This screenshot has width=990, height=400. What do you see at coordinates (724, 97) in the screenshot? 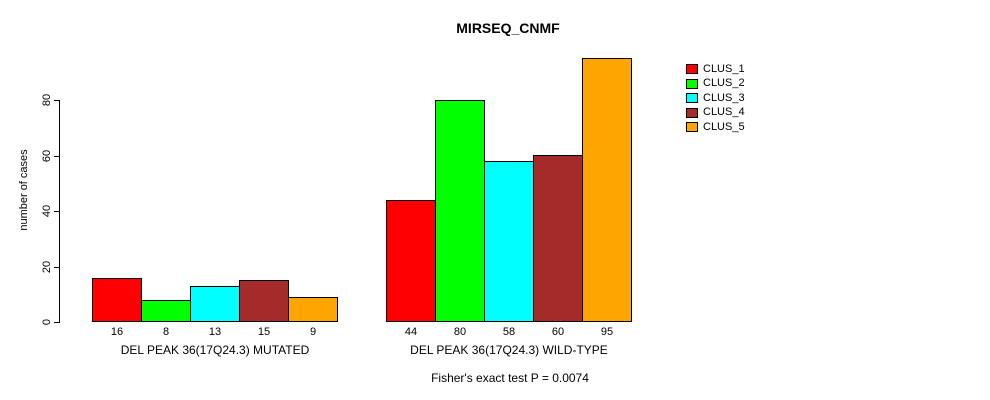
I see `legend-label: CLUS_3` at bounding box center [724, 97].